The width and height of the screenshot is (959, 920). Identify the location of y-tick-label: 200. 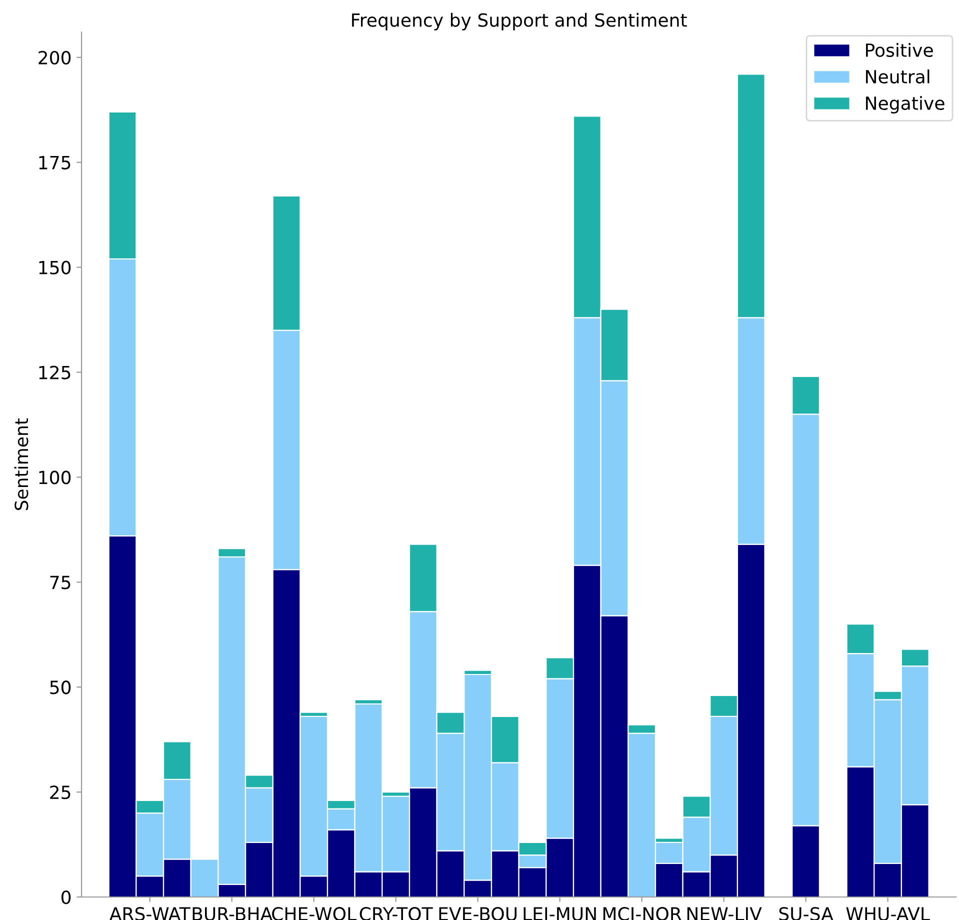
(54, 57).